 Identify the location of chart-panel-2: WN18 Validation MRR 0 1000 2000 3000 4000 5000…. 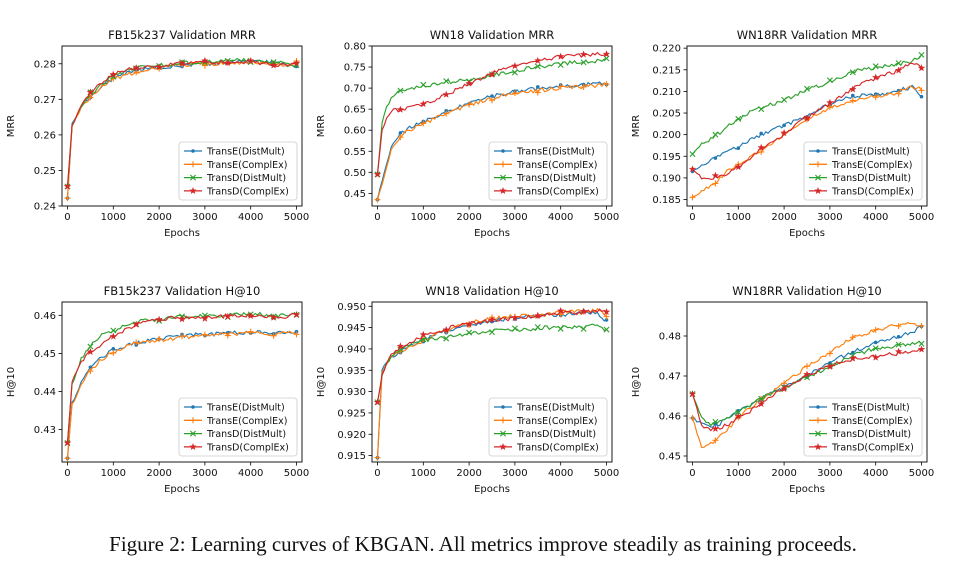
(467, 133).